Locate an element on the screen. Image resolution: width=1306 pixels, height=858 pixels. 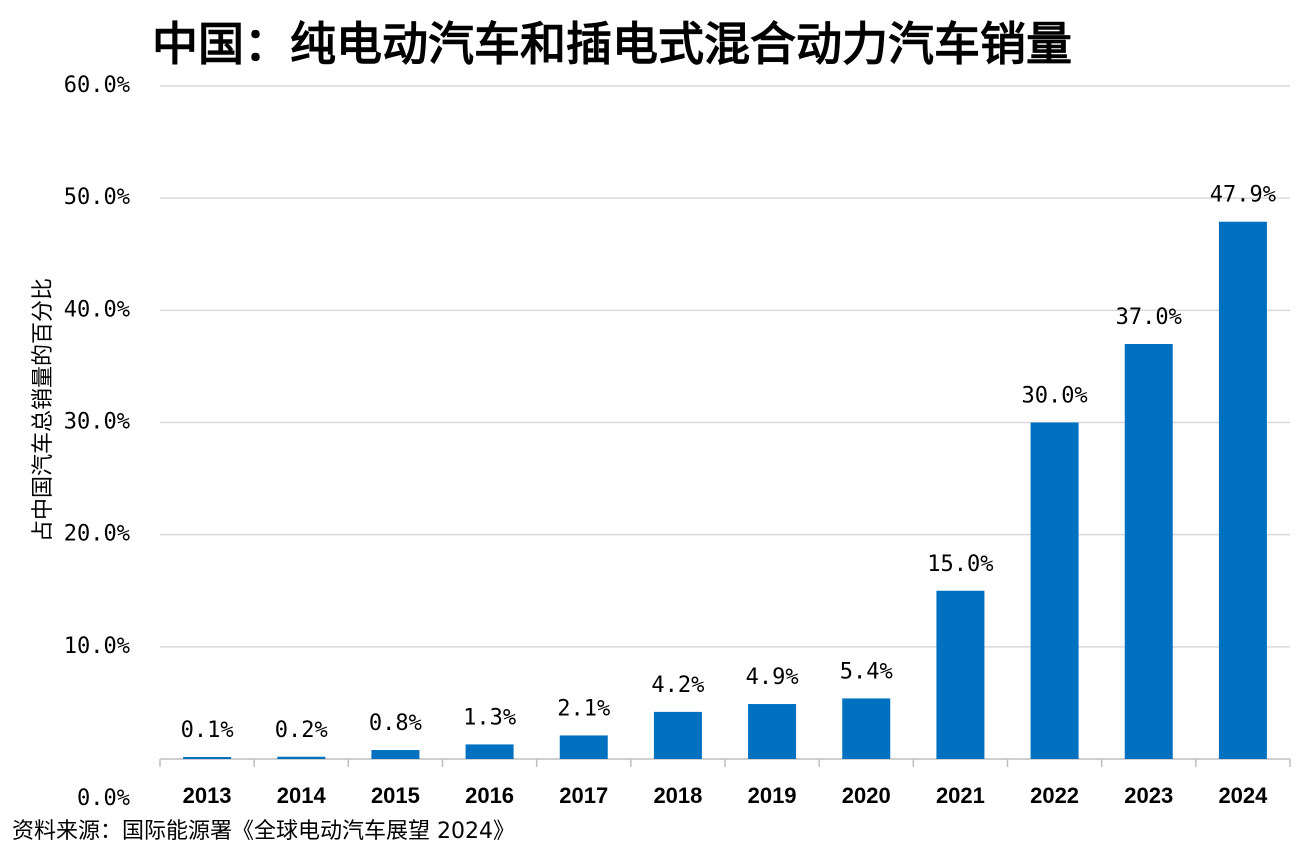
x-tick-label-2015: 2015 is located at coordinates (395, 795).